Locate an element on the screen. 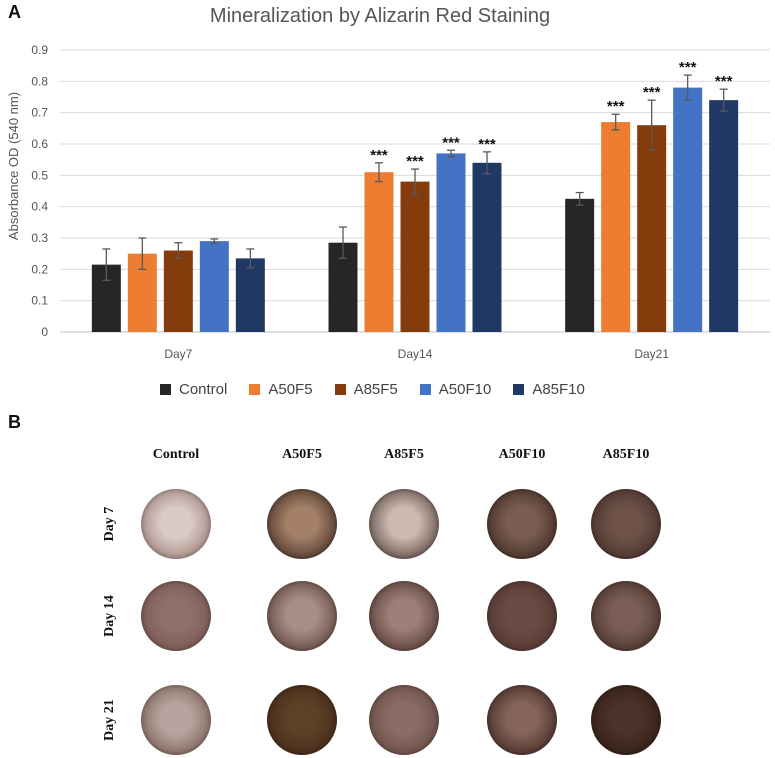 The image size is (775, 758). legend-item: A50F10 is located at coordinates (455, 389).